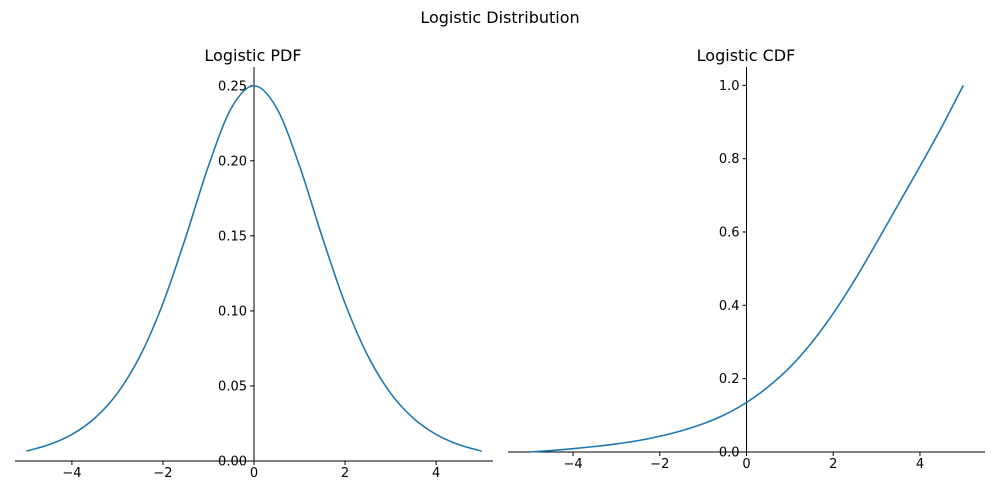 This screenshot has width=1000, height=500. I want to click on pdf-y-tick-label: 0.25, so click(232, 86).